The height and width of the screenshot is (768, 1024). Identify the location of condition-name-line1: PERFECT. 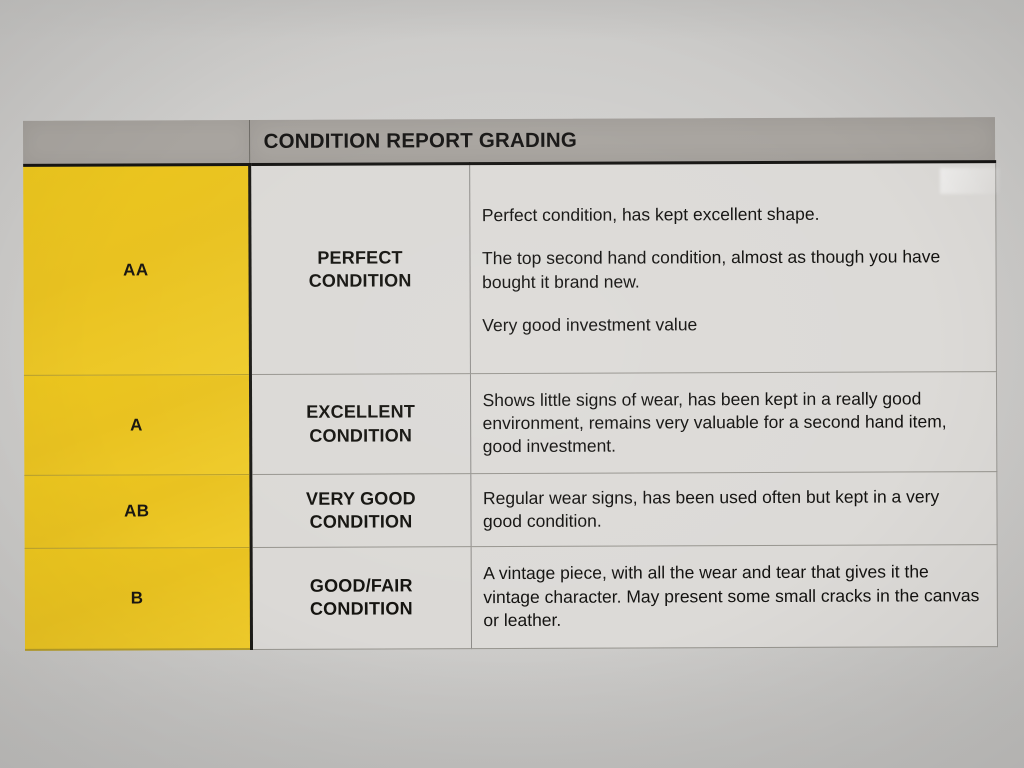
(360, 257).